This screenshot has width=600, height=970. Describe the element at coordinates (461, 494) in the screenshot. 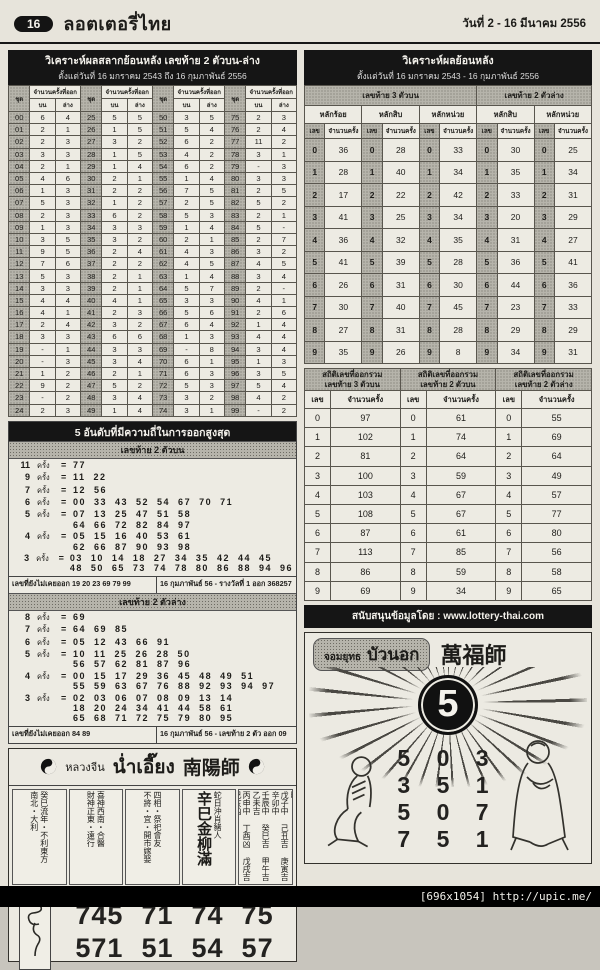

I see `count-cell: 67` at that location.